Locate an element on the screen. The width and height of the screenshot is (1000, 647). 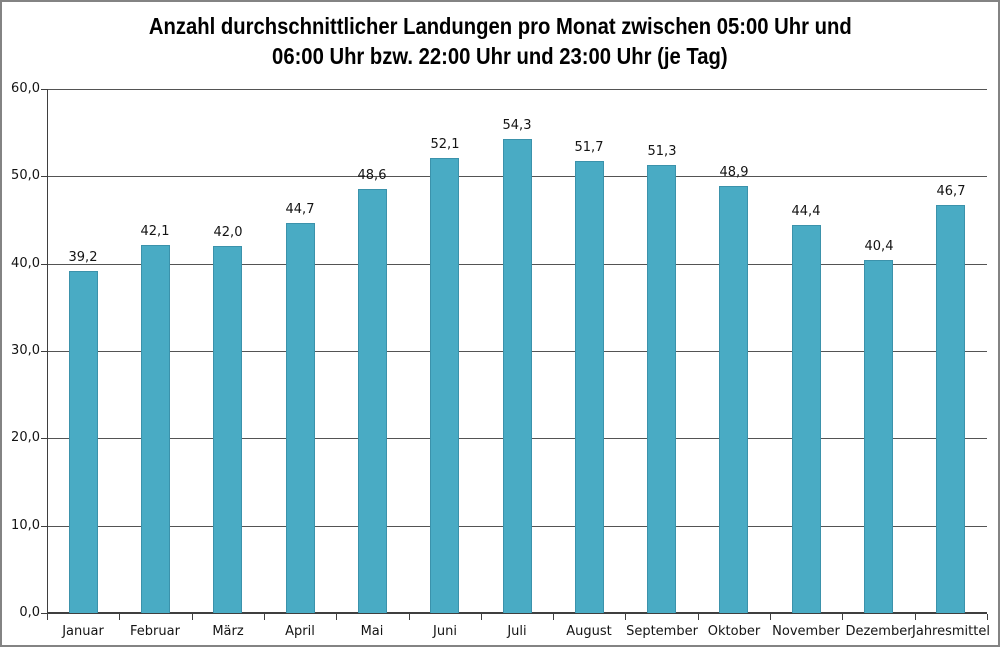
bar-value-label: 40,4 is located at coordinates (879, 246).